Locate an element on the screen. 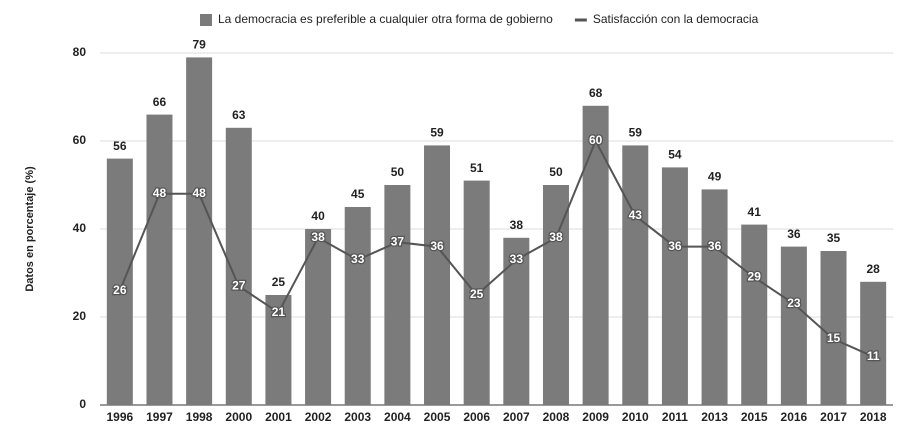 The image size is (901, 427). bar-value-label: 38 is located at coordinates (517, 225).